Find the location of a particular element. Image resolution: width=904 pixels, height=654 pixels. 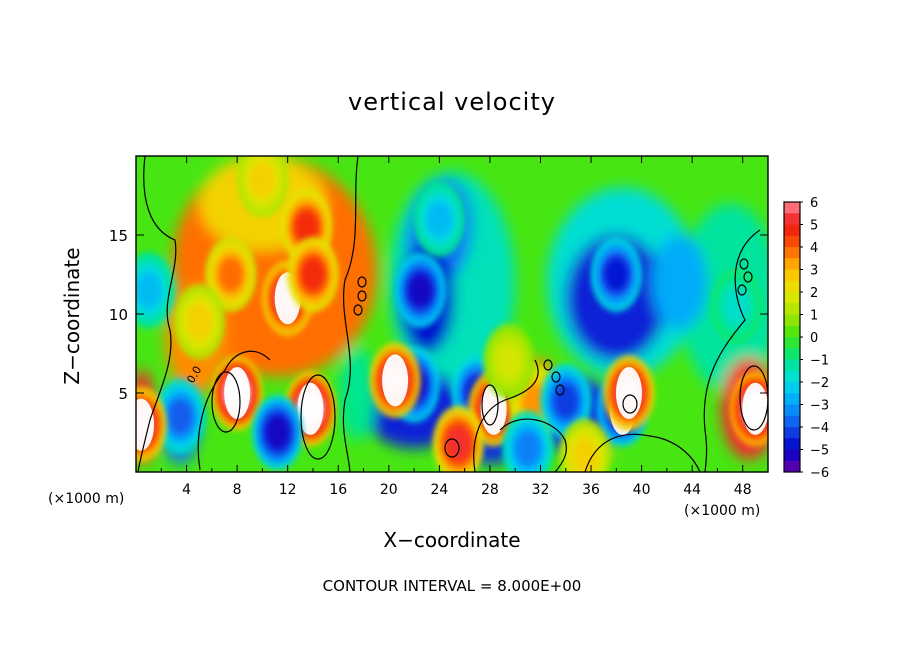

x-tick-label: 32 is located at coordinates (541, 490).